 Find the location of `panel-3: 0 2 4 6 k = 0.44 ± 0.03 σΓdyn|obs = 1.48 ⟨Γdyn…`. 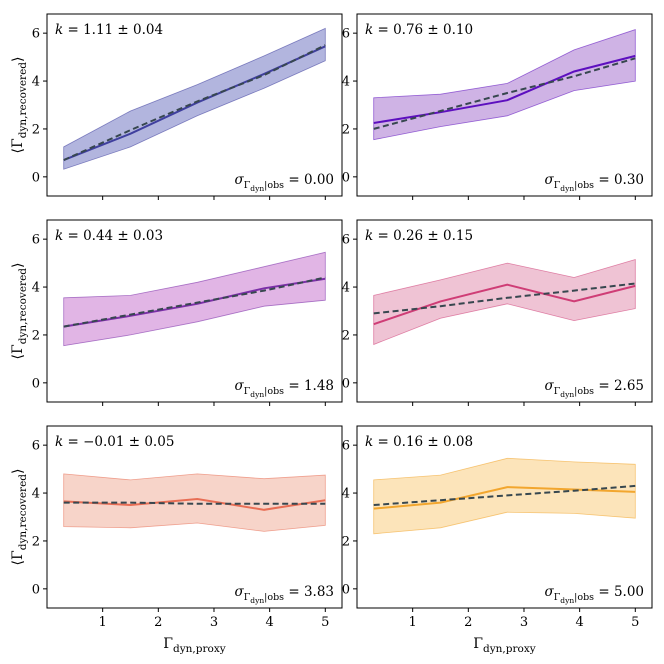

panel-3: 0 2 4 6 k = 0.44 ± 0.03 σΓdyn|obs = 1.48 ⟨Γdyn… is located at coordinates (176, 312).